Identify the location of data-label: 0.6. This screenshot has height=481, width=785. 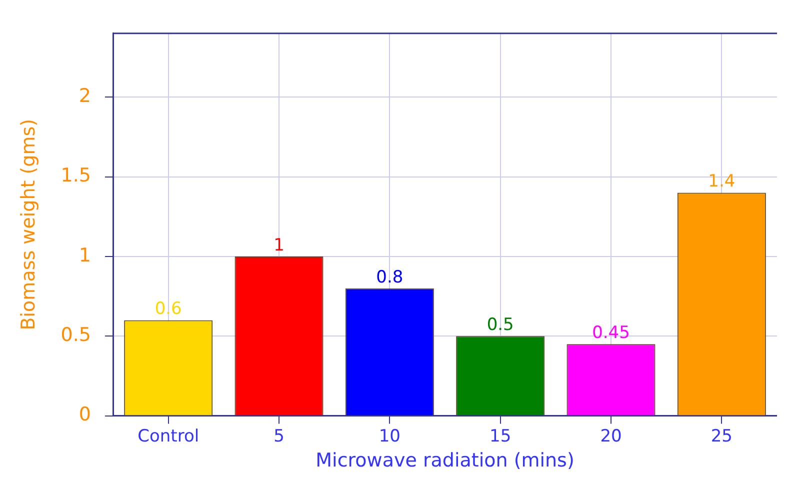
(168, 309).